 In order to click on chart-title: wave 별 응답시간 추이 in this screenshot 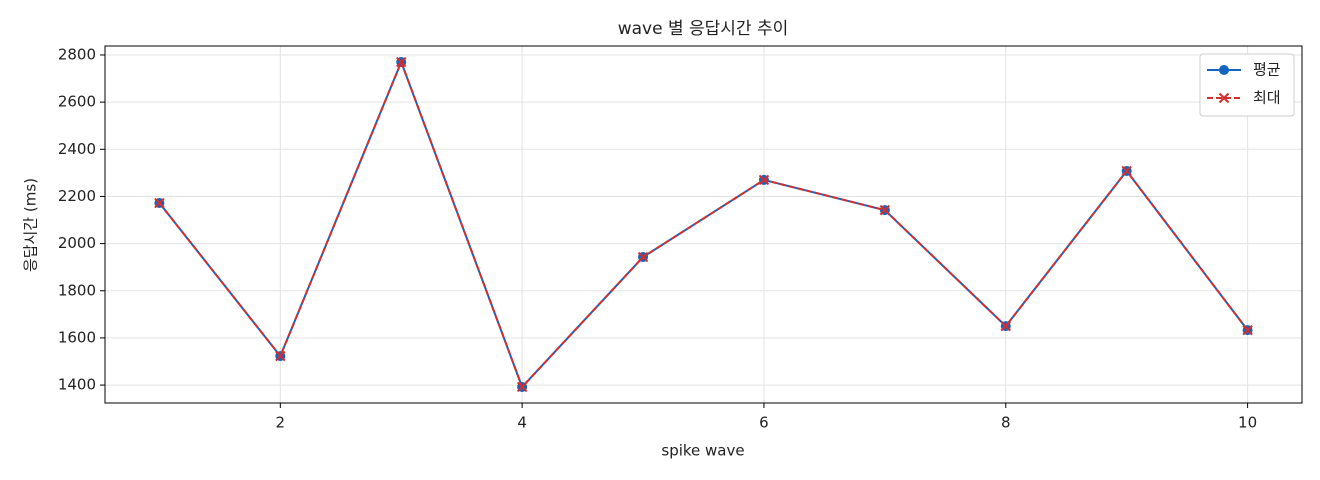, I will do `click(703, 29)`.